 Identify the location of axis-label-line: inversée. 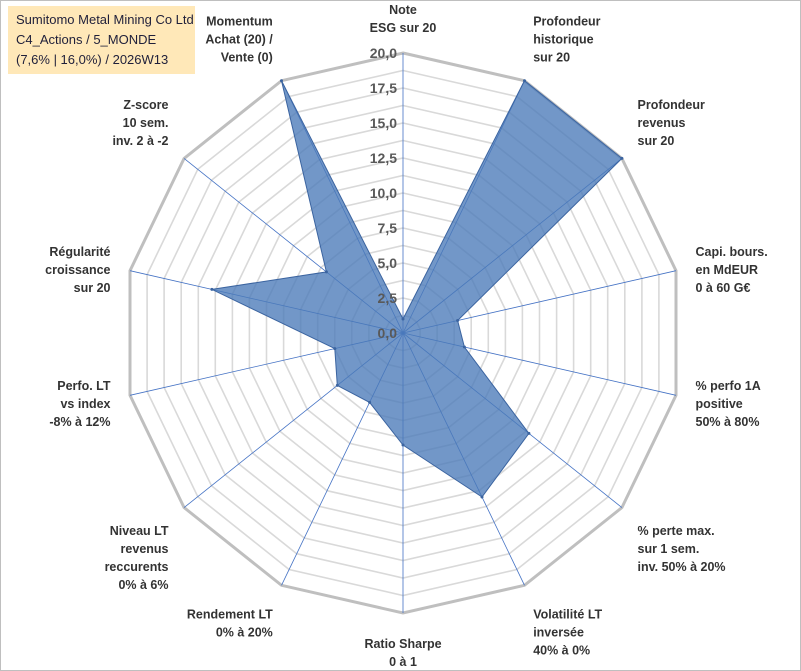
(558, 632).